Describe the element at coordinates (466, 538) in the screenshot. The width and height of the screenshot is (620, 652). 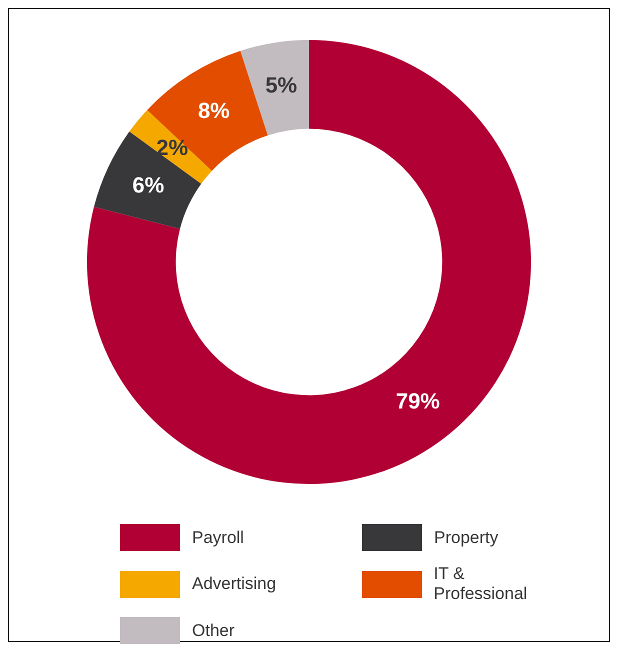
I see `legend-label: Property` at that location.